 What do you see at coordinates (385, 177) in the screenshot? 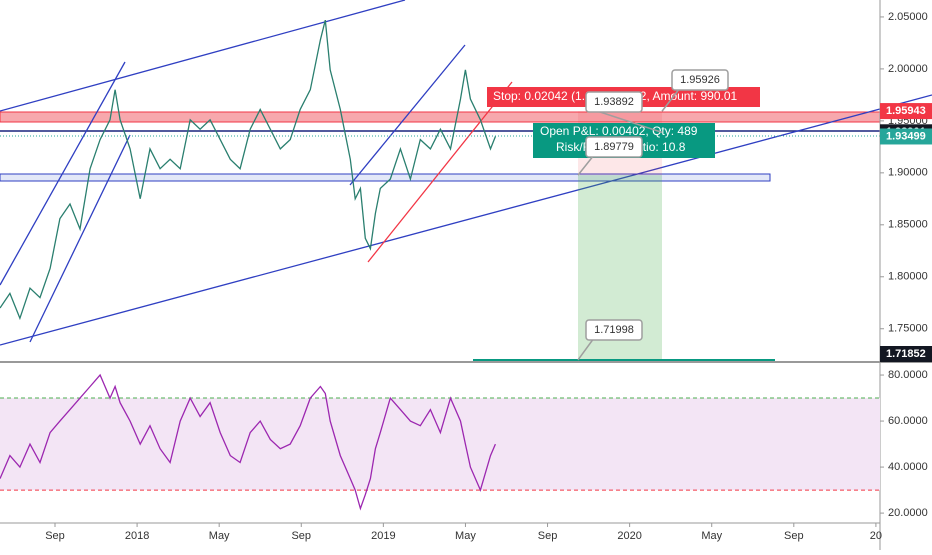
I see `support-zone` at bounding box center [385, 177].